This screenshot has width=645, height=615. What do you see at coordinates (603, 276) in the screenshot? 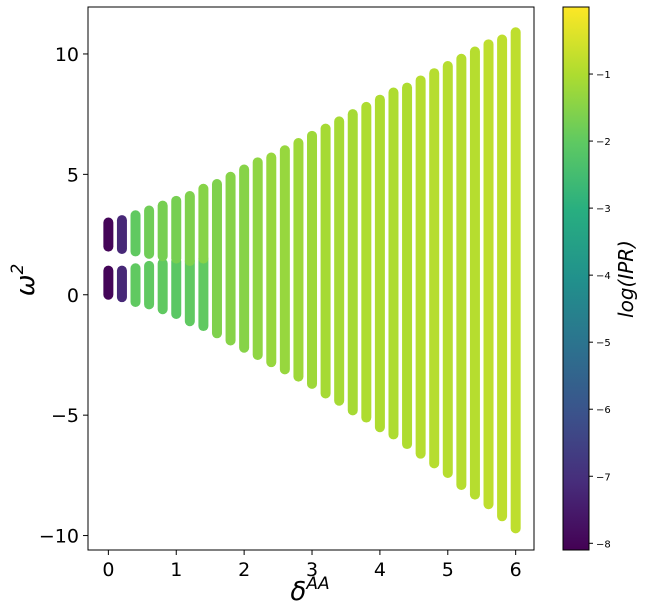
I see `colorbar-tick-label: −4` at bounding box center [603, 276].